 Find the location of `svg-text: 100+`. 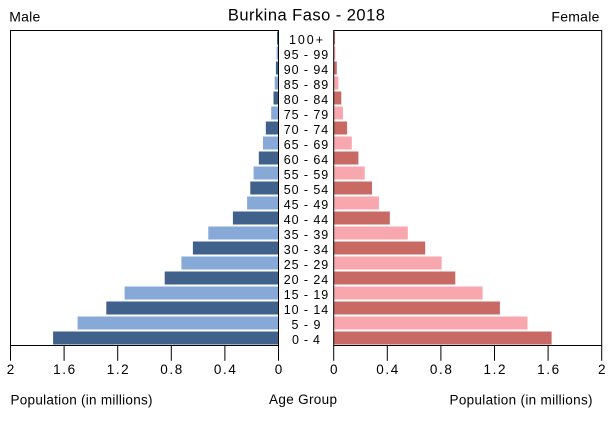

svg-text: 100+ is located at coordinates (306, 40).